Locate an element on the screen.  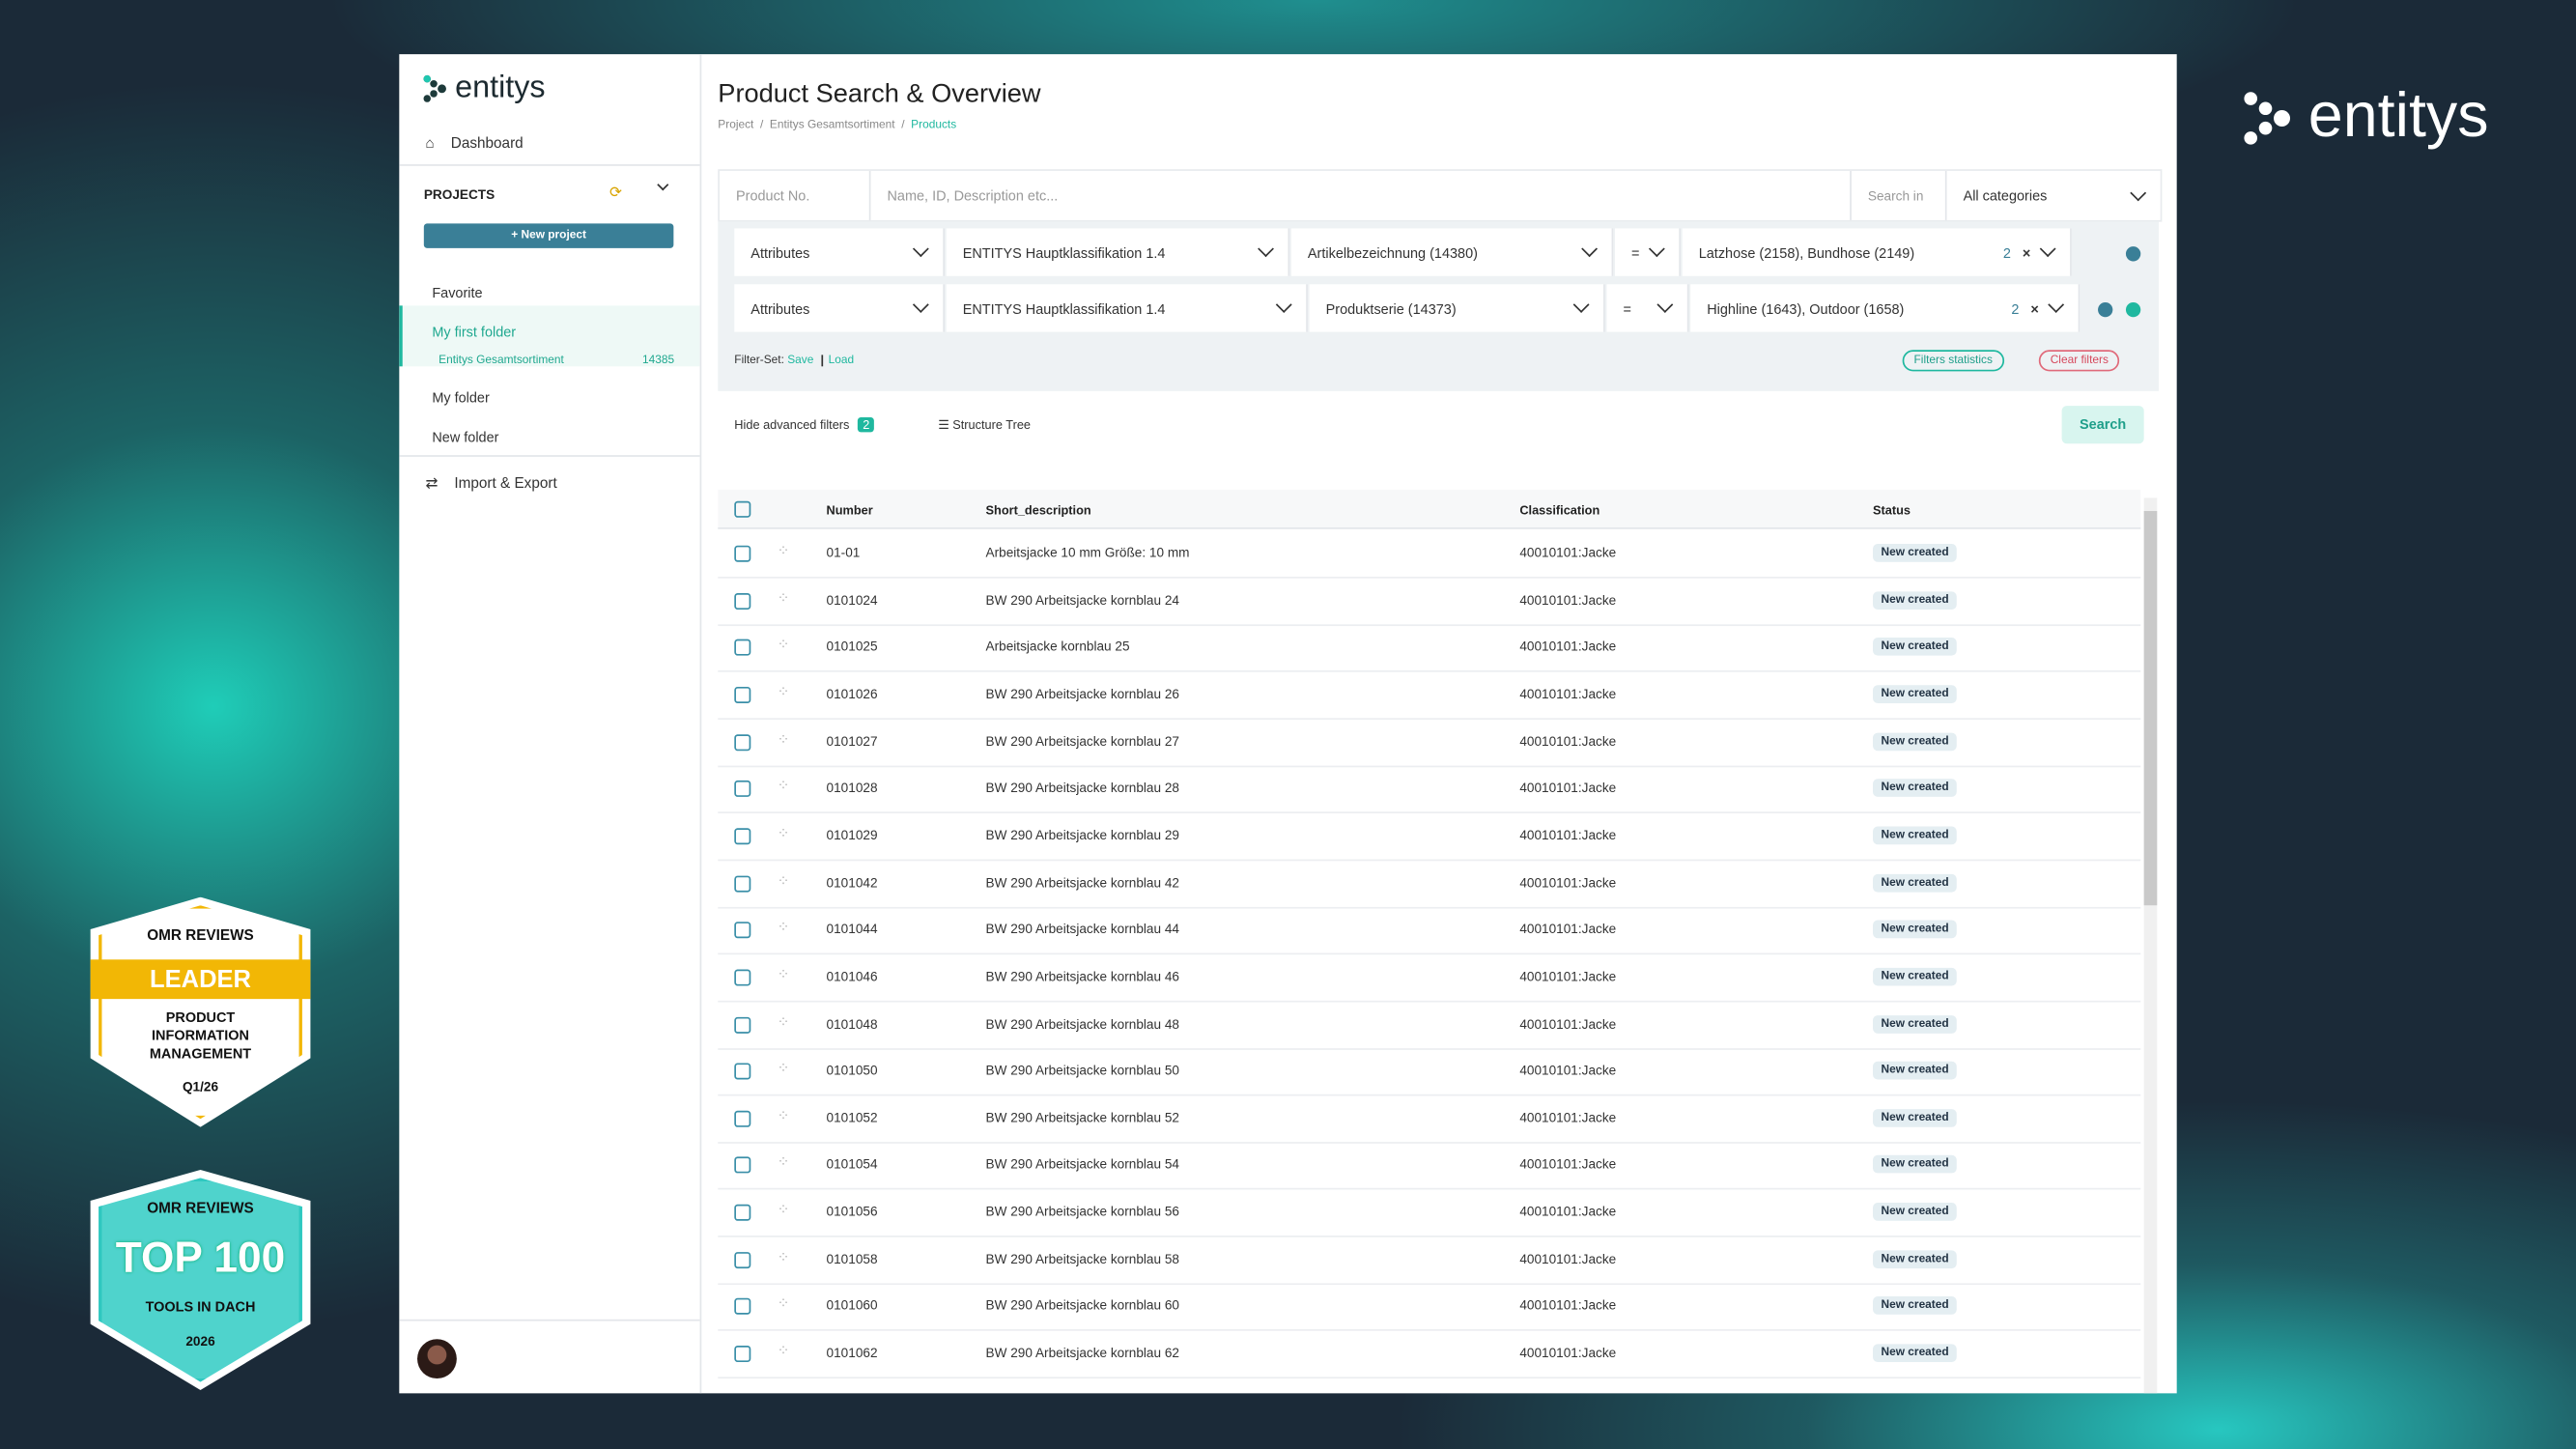
badge-brand: OMR REVIEWS is located at coordinates (201, 934).